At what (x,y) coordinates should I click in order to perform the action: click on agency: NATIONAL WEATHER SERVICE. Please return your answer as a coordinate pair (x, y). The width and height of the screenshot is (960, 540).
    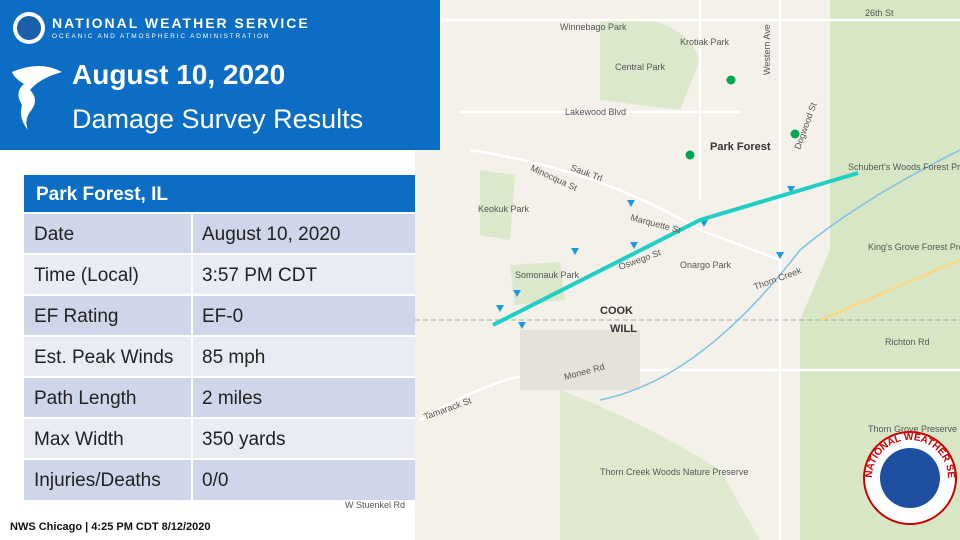
    Looking at the image, I should click on (181, 23).